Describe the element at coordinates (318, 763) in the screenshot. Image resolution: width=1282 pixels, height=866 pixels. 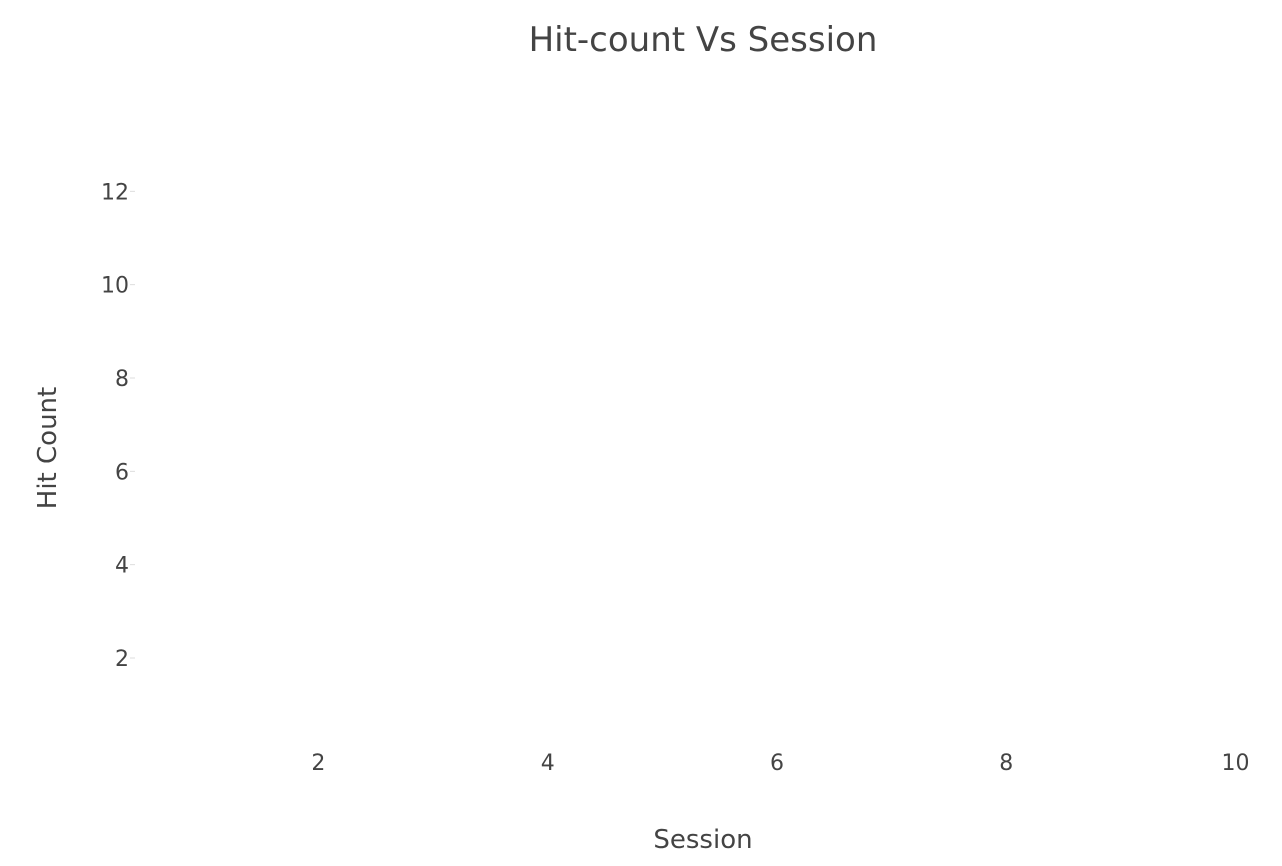
I see `x-tick-label: 2` at that location.